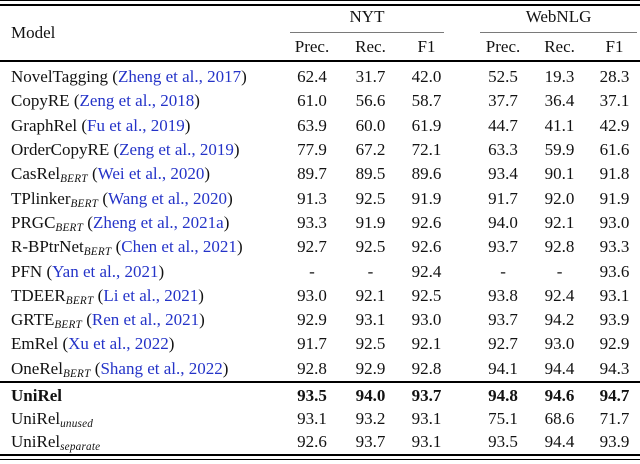 Image resolution: width=640 pixels, height=464 pixels. What do you see at coordinates (141, 442) in the screenshot?
I see `model-name-cell: UniRelseparate` at bounding box center [141, 442].